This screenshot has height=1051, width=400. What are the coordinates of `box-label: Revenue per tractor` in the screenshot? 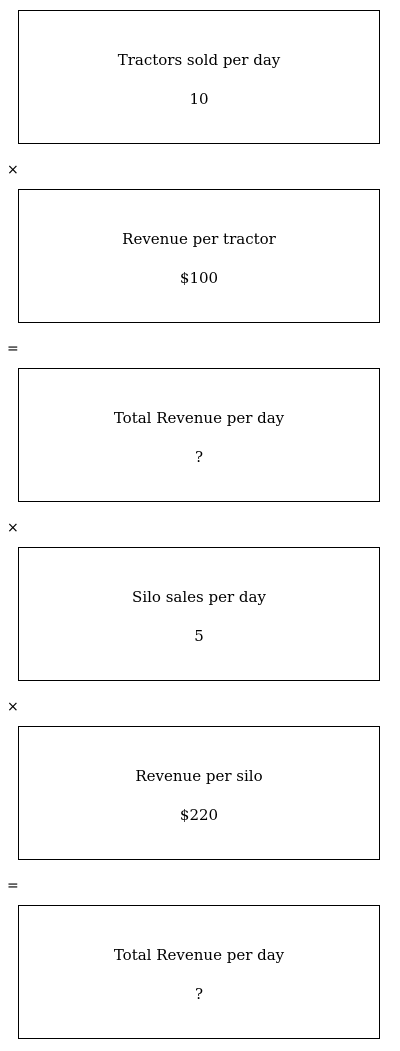 It's located at (199, 239).